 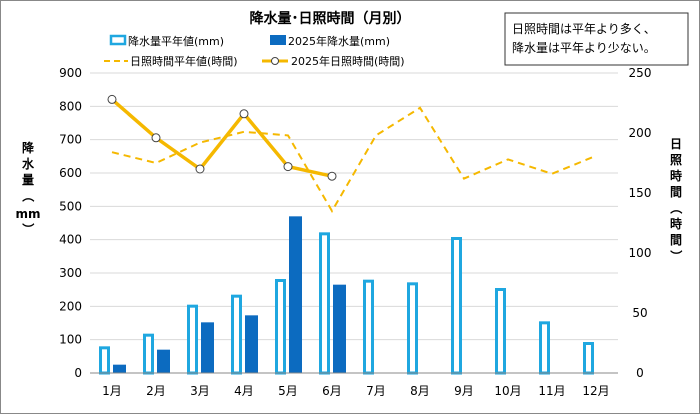 What do you see at coordinates (70, 73) in the screenshot?
I see `y-left-tick-label: 900` at bounding box center [70, 73].